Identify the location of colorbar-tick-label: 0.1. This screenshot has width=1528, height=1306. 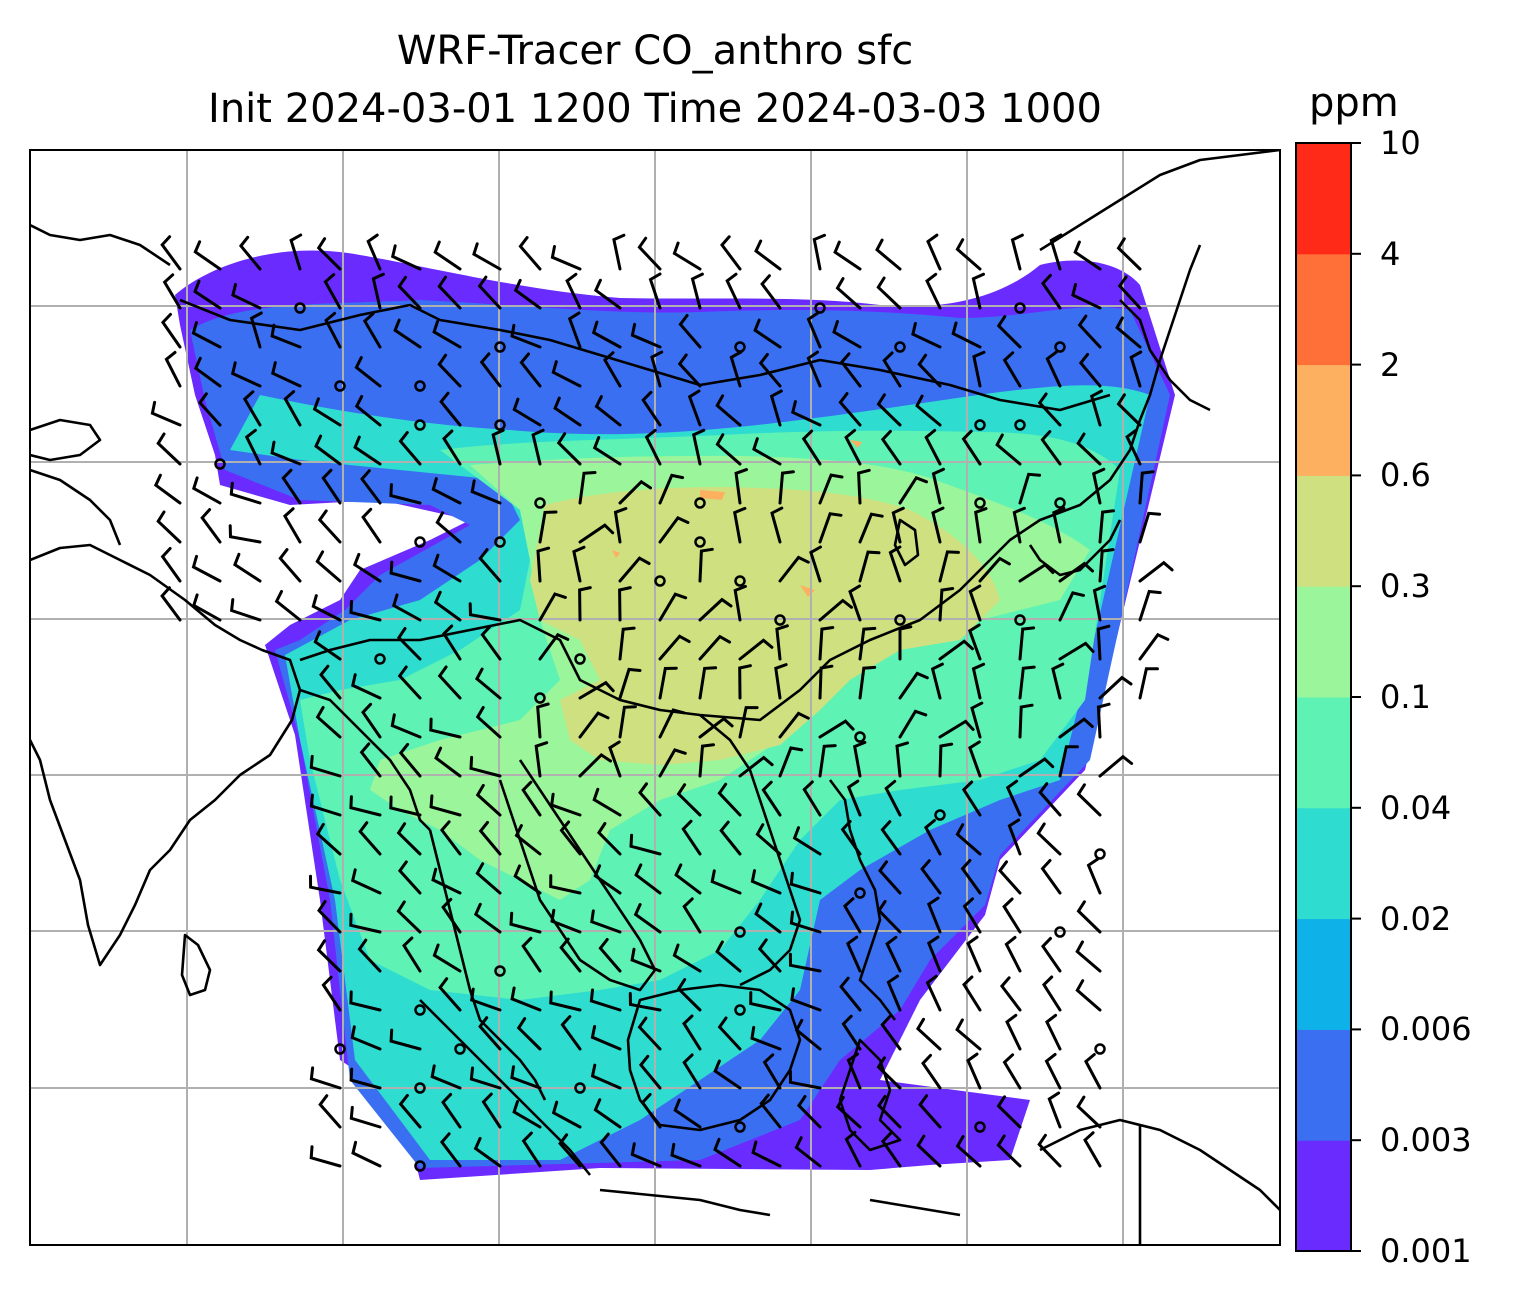
(1405, 697).